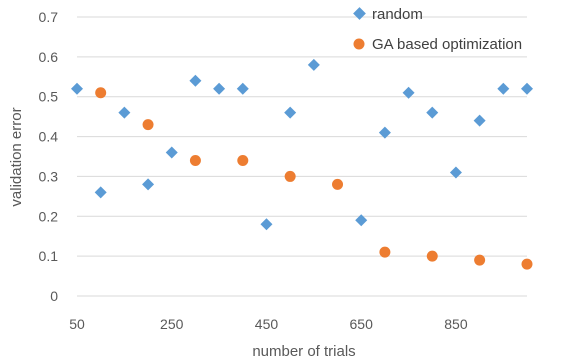 The width and height of the screenshot is (566, 363). I want to click on y-tick-label: 0.5, so click(49, 97).